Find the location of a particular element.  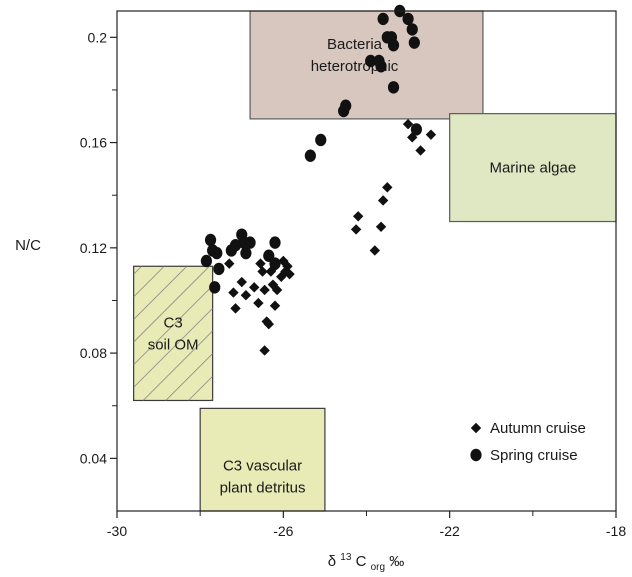

series-diamond is located at coordinates (330, 237).